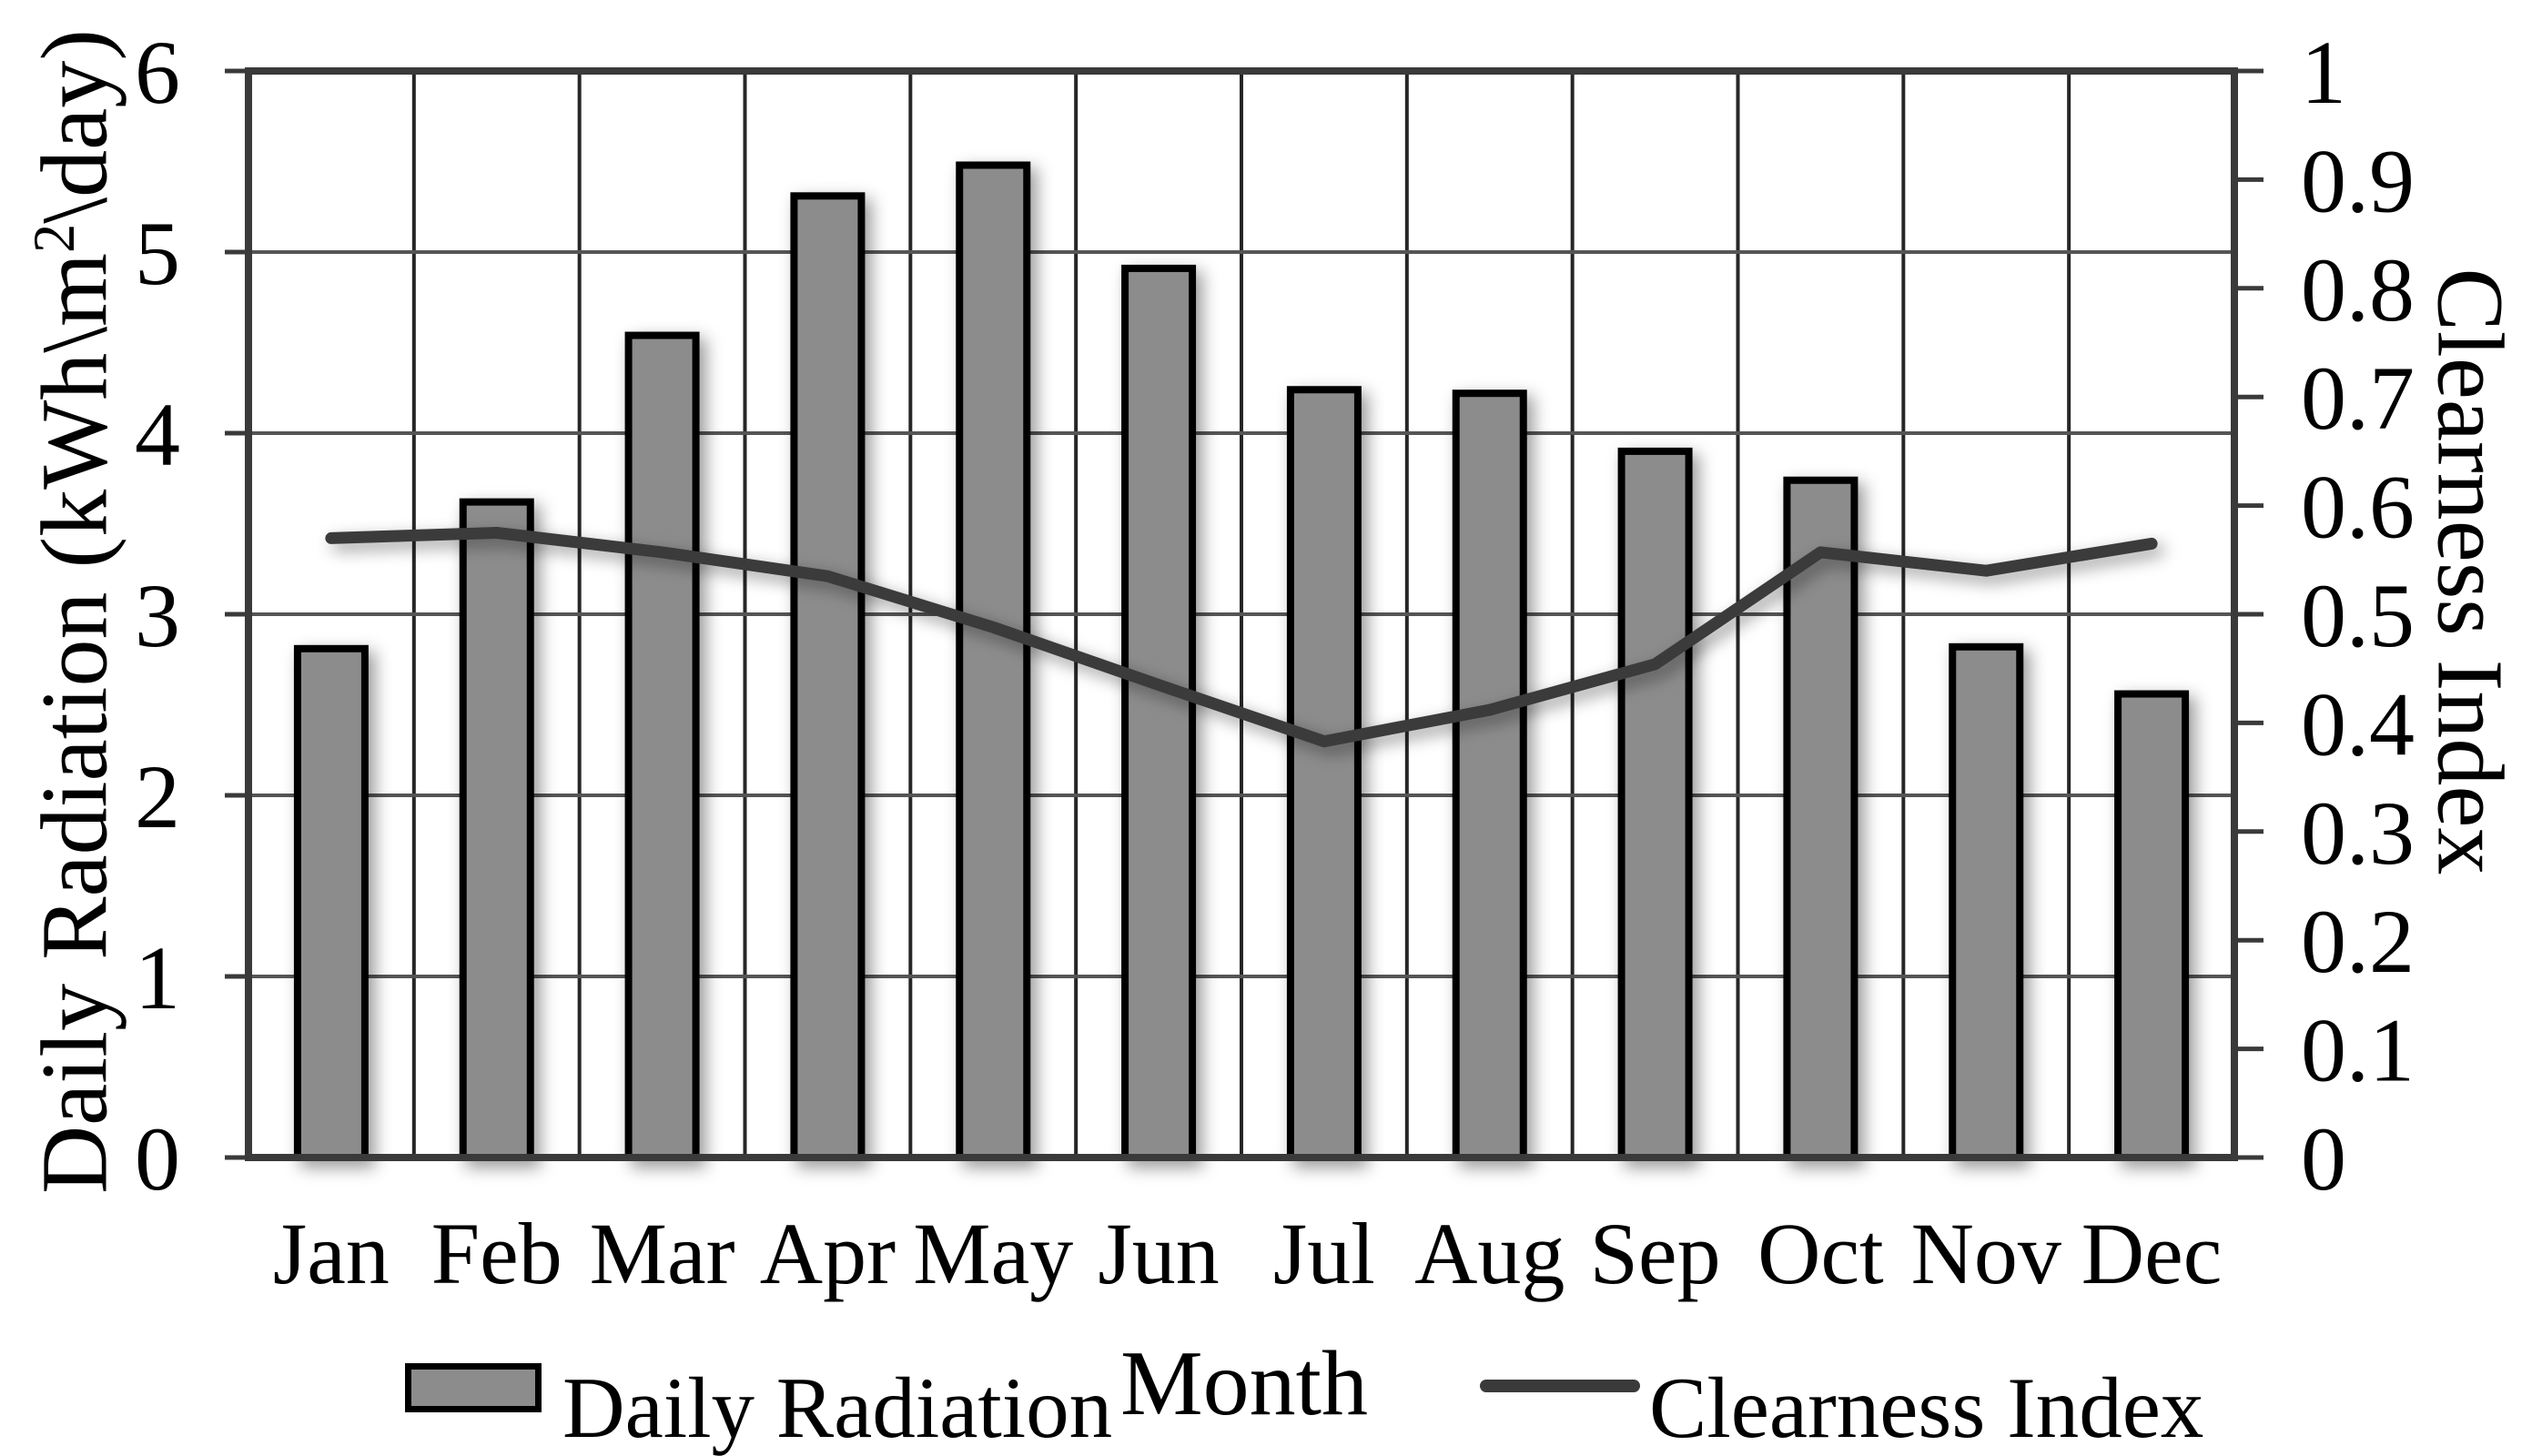  Describe the element at coordinates (2323, 73) in the screenshot. I see `right-axis-tick-label: 1` at that location.